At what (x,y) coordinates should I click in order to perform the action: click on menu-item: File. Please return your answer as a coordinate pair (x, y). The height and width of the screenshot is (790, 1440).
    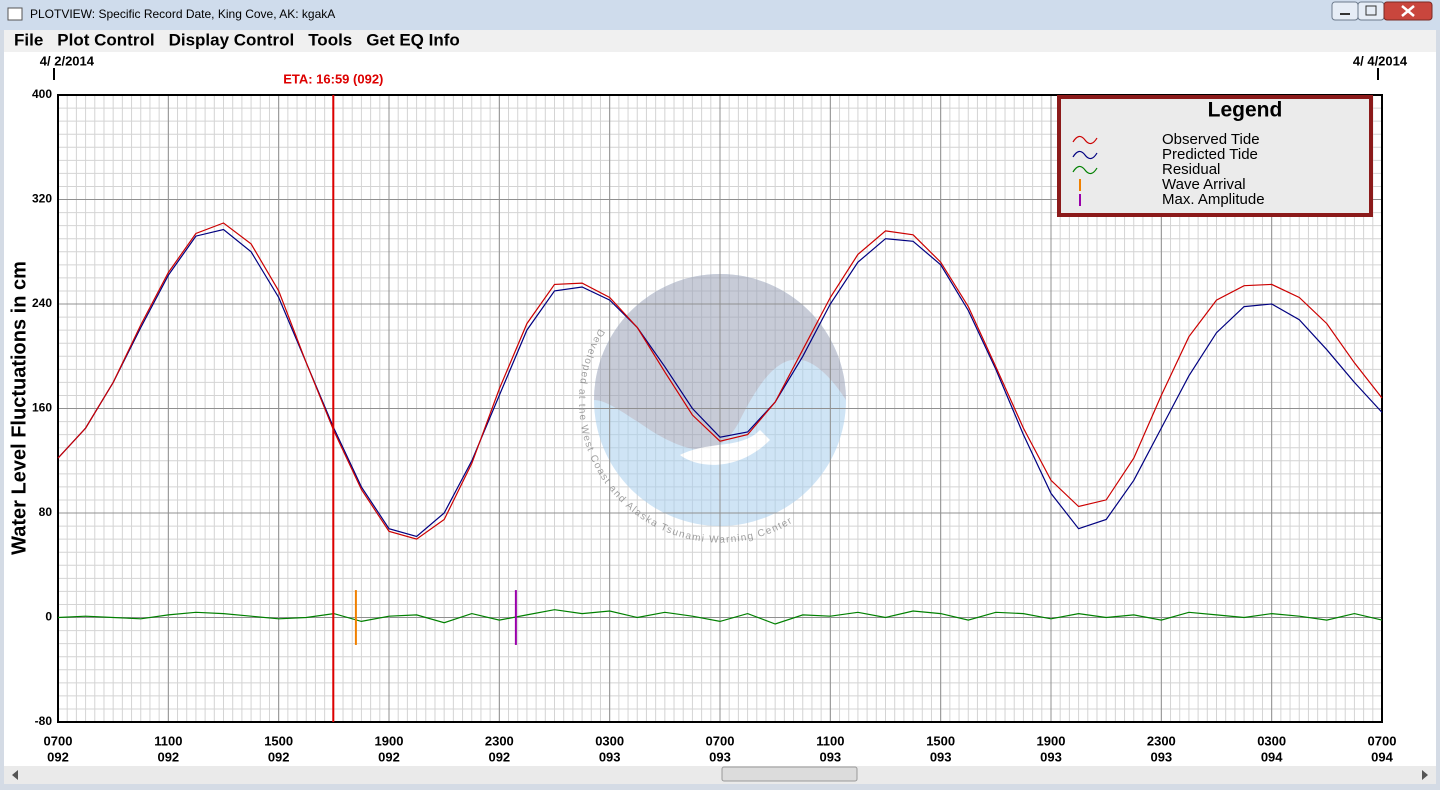
    Looking at the image, I should click on (28, 39).